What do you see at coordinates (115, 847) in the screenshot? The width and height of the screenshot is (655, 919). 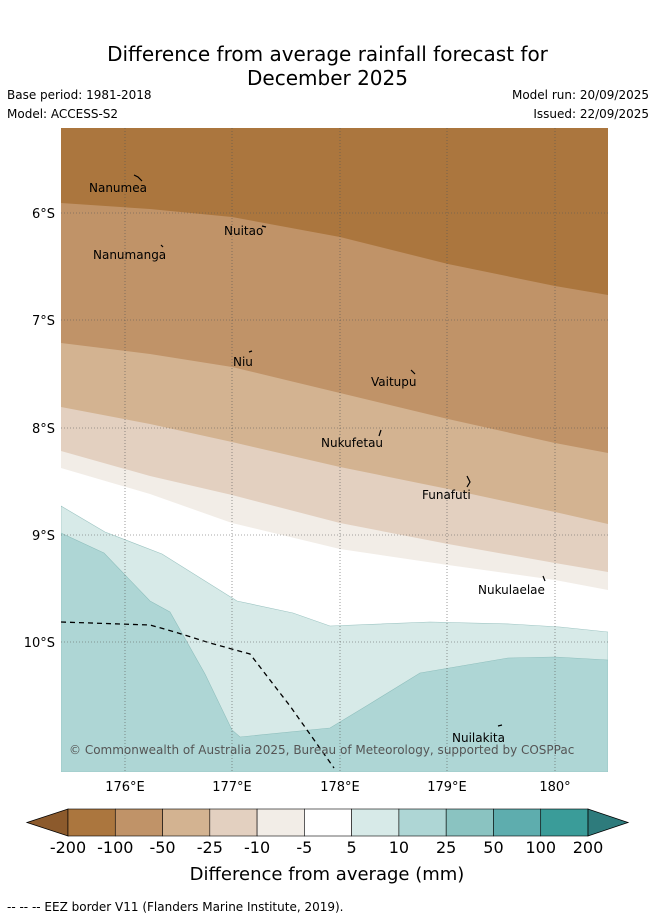 I see `colorbar-tick-label: -100` at bounding box center [115, 847].